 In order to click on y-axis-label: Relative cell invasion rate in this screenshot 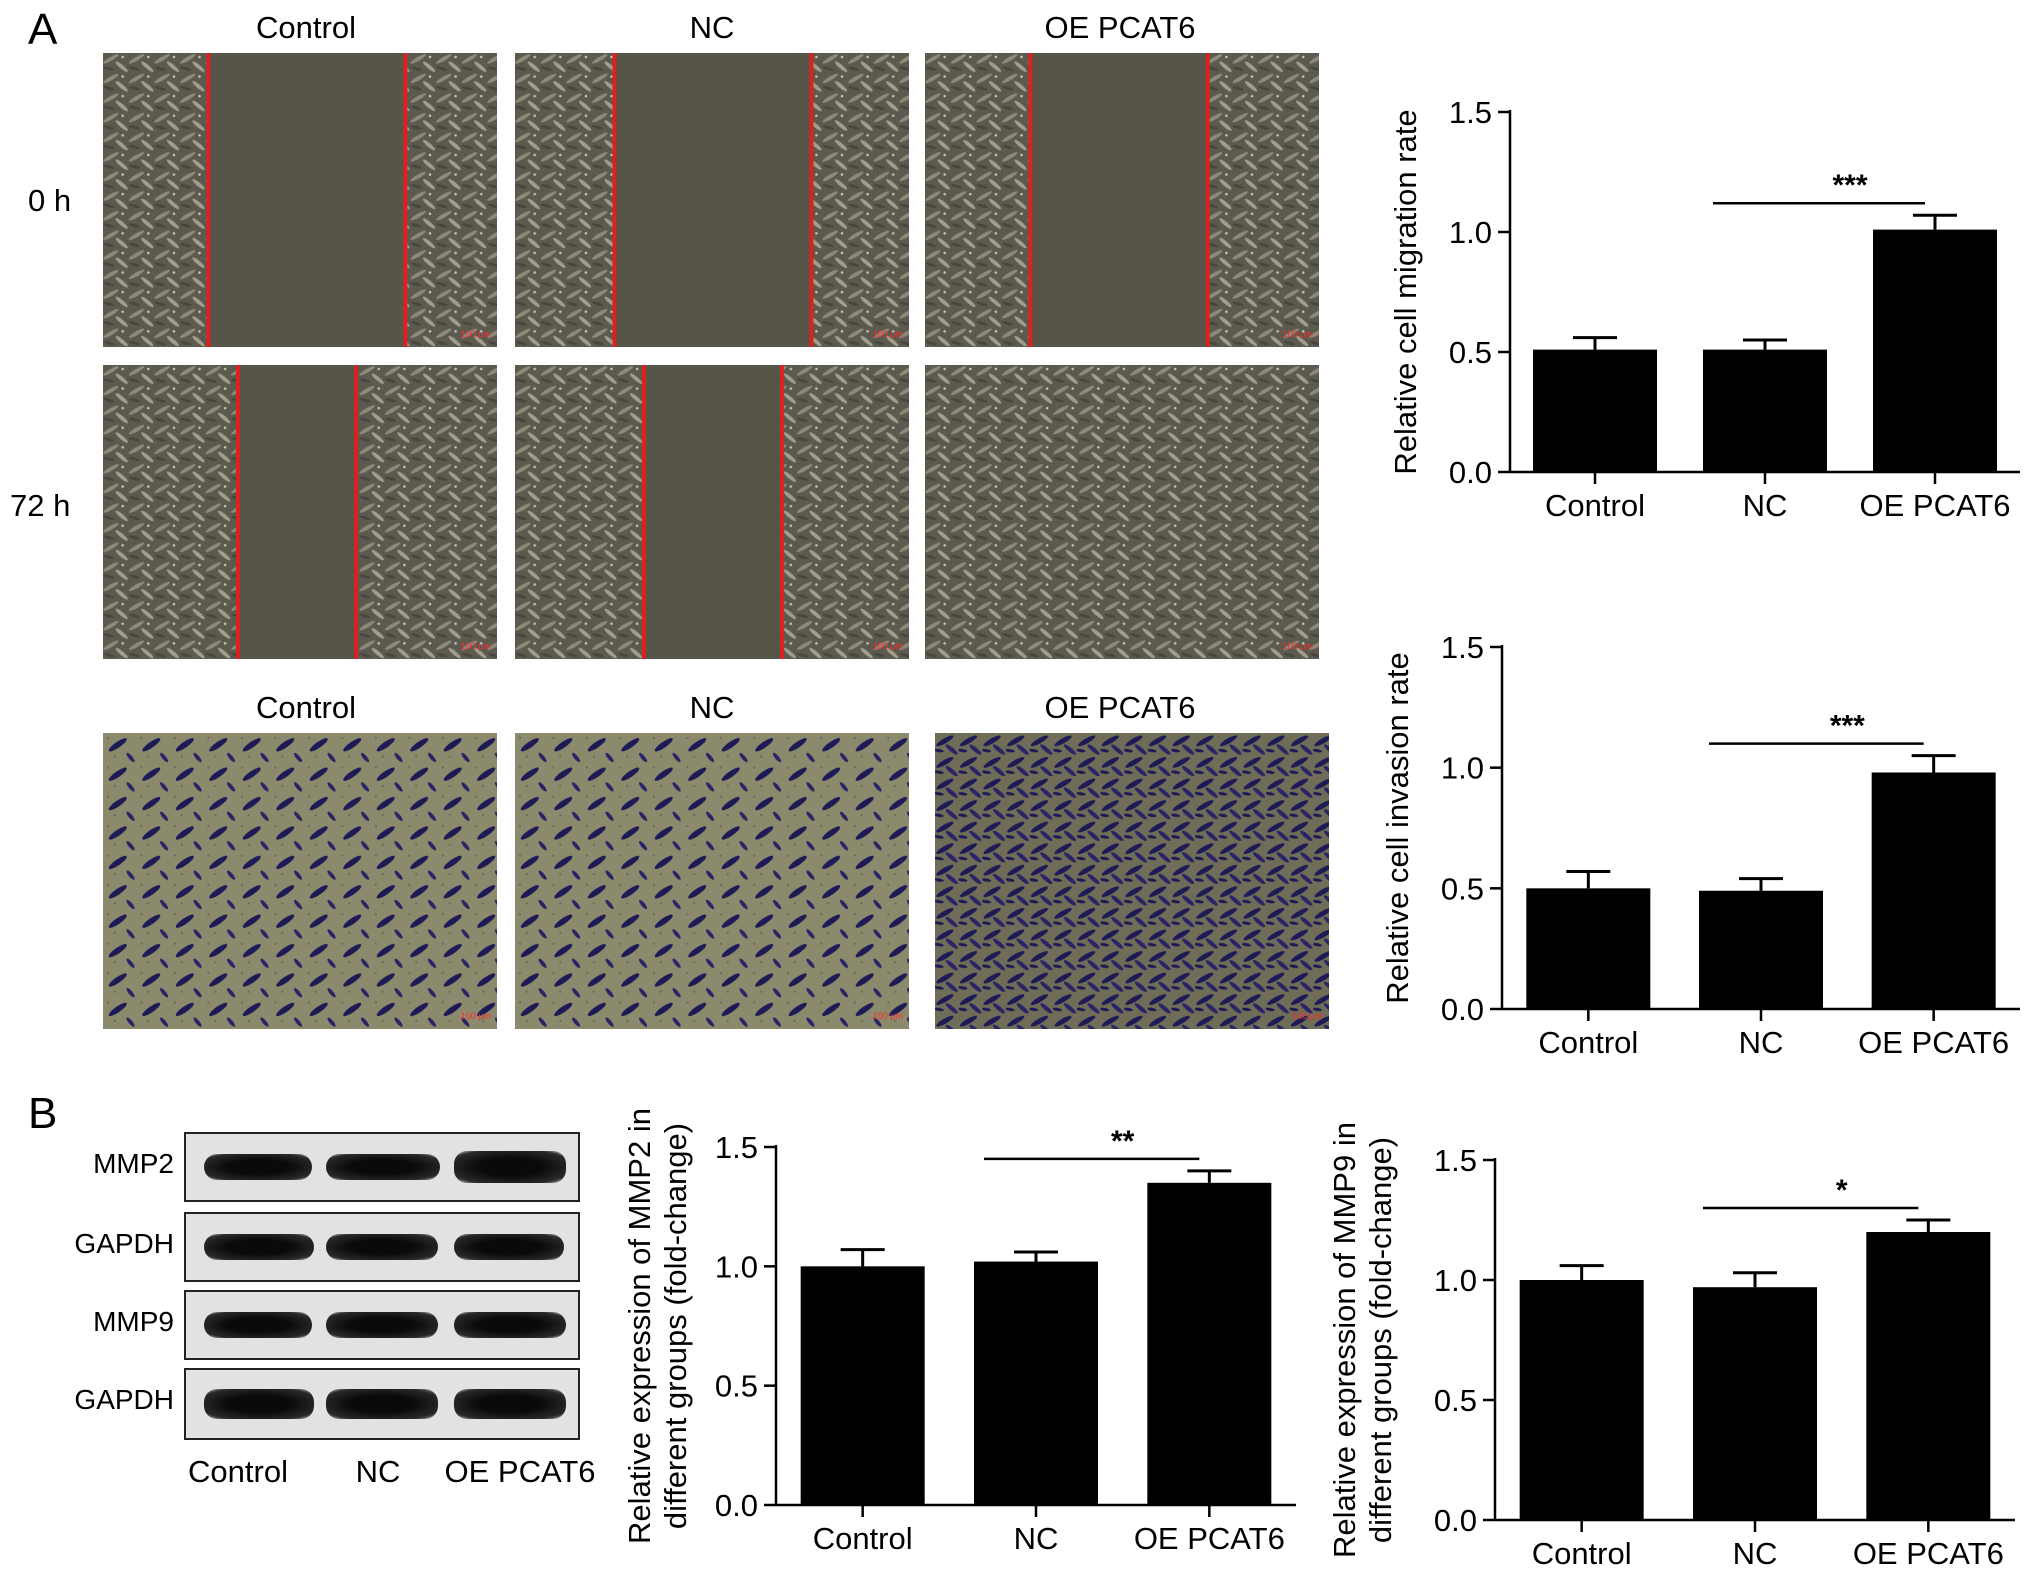, I will do `click(1397, 828)`.